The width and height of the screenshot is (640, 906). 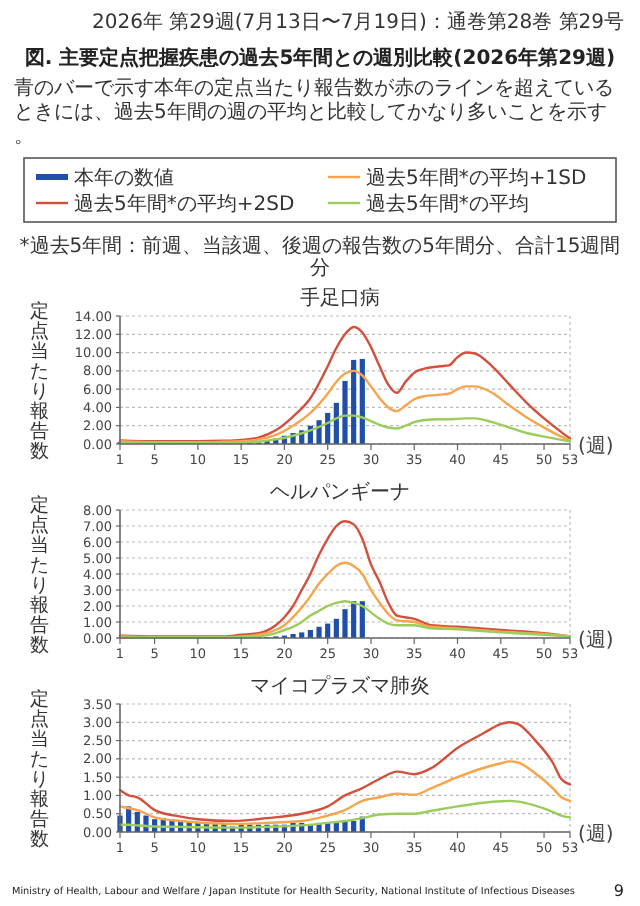 What do you see at coordinates (447, 204) in the screenshot?
I see `legend-label: 過去5年間*の平均` at bounding box center [447, 204].